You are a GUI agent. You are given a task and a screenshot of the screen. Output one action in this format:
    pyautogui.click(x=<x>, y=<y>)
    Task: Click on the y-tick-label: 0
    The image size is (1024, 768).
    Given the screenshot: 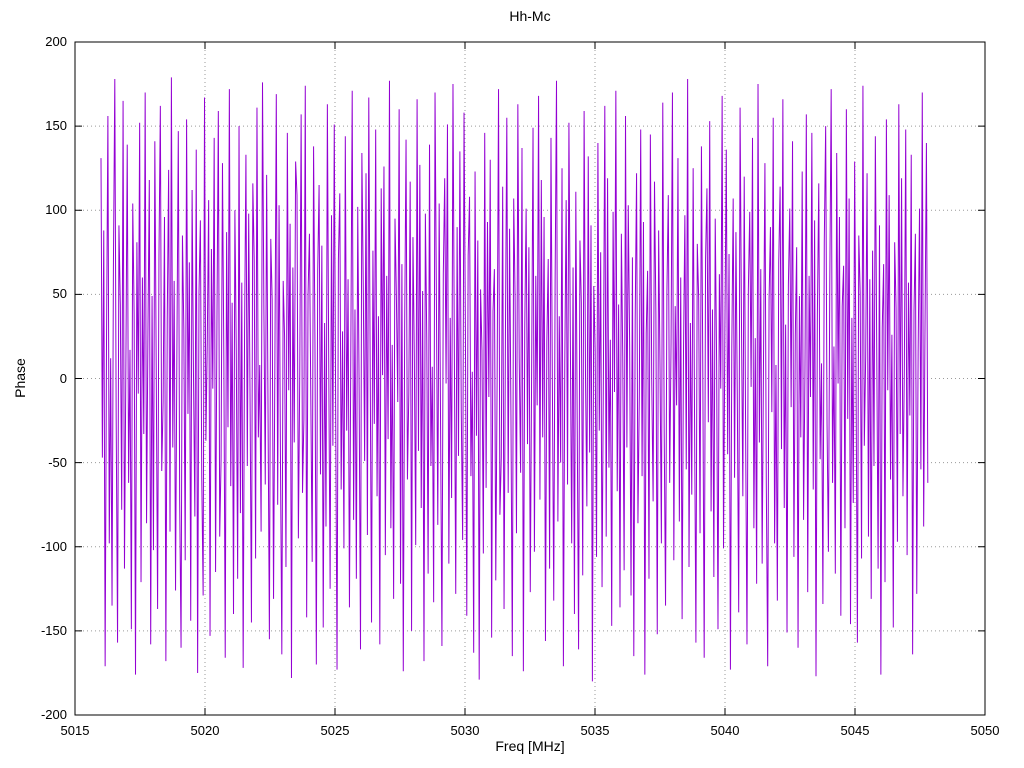 What is the action you would take?
    pyautogui.click(x=63, y=378)
    